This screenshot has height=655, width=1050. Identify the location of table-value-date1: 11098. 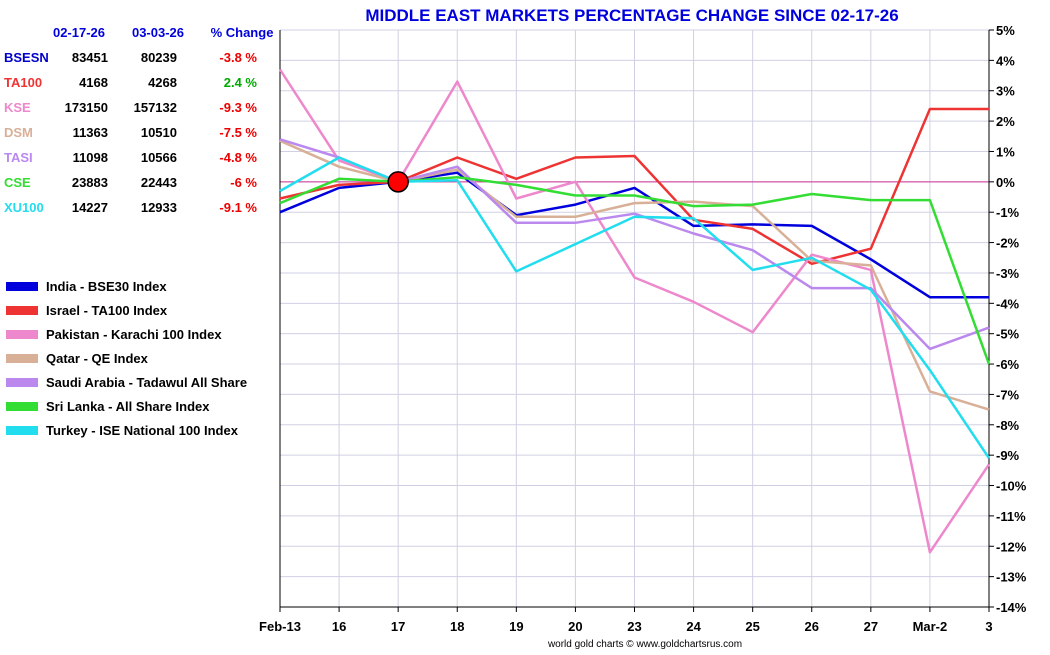
(90, 157).